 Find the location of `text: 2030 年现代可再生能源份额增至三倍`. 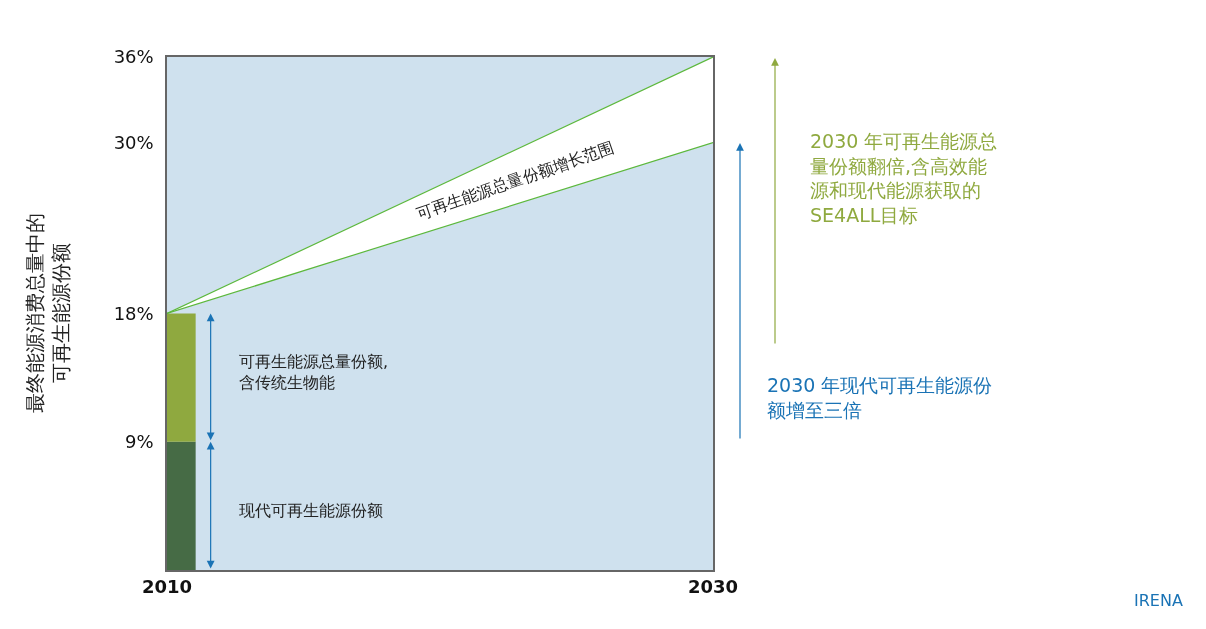

text: 2030 年现代可再生能源份额增至三倍 is located at coordinates (880, 397).